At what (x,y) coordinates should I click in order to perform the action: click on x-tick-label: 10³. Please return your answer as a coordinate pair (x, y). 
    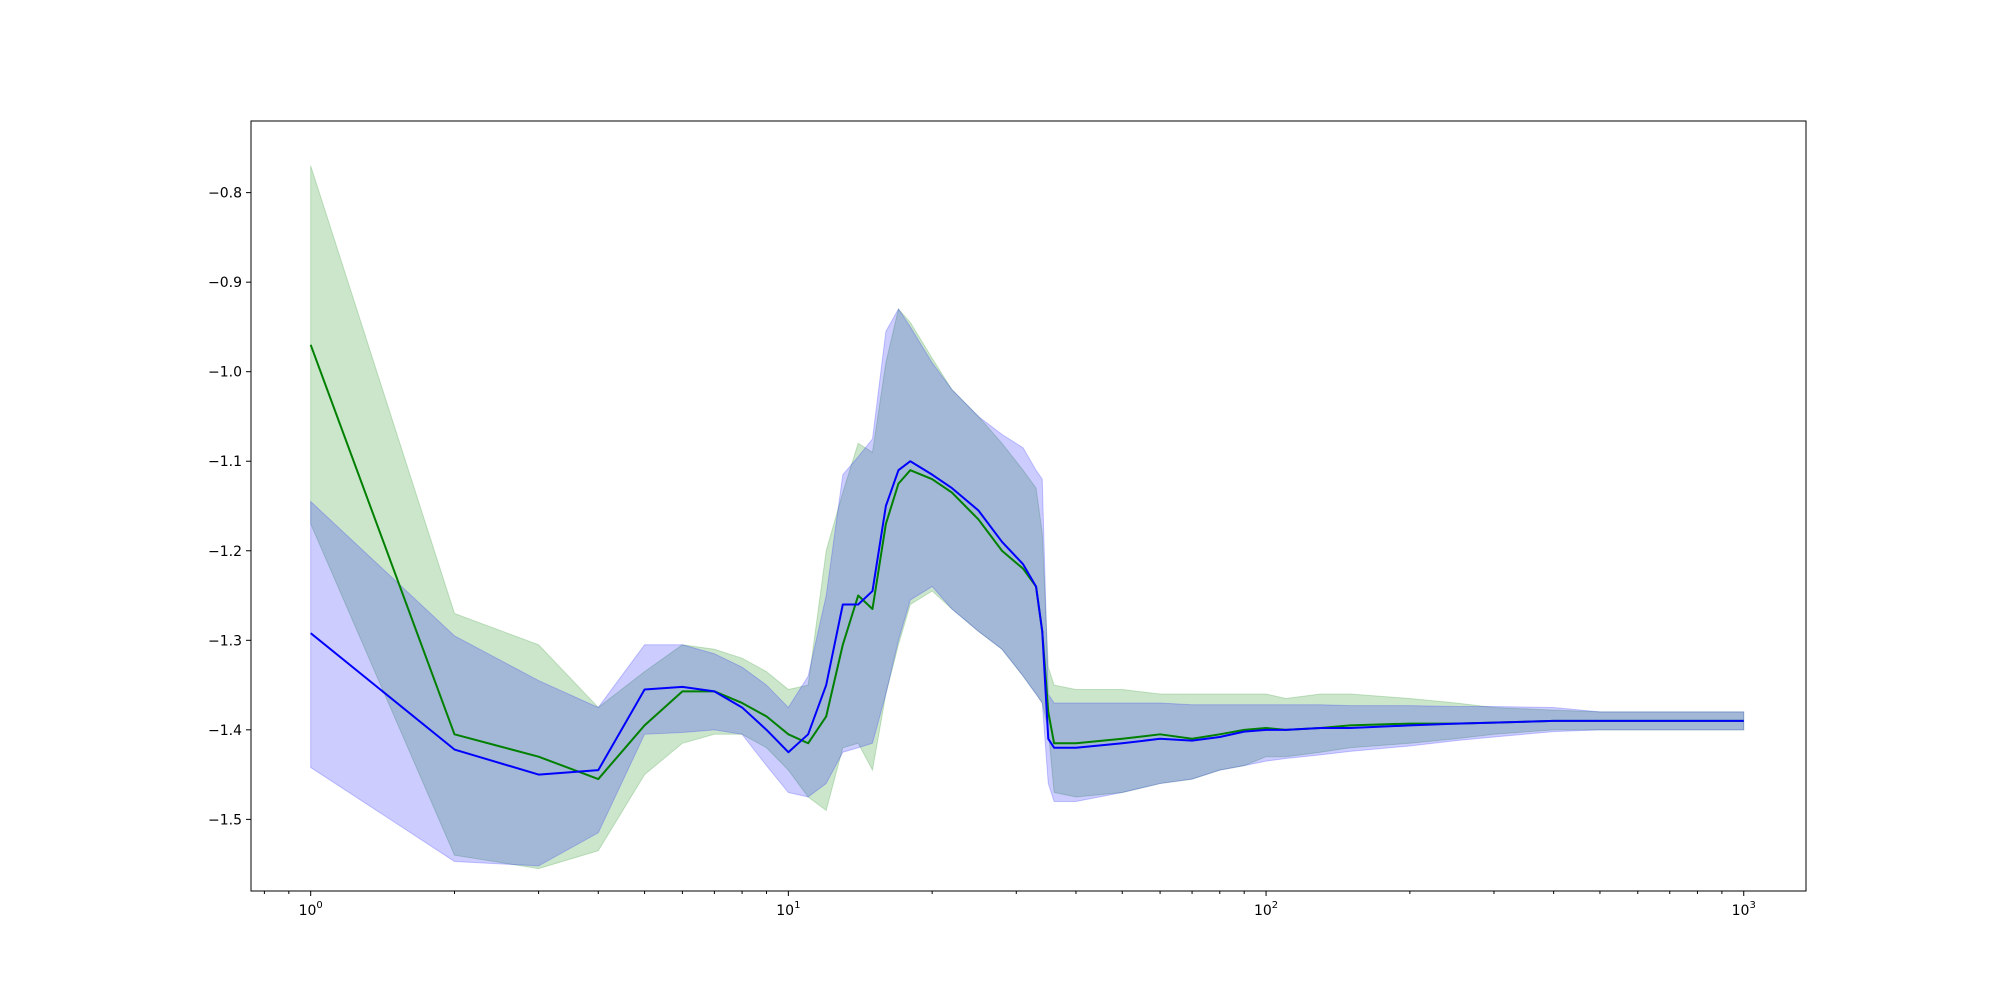
    Looking at the image, I should click on (1744, 909).